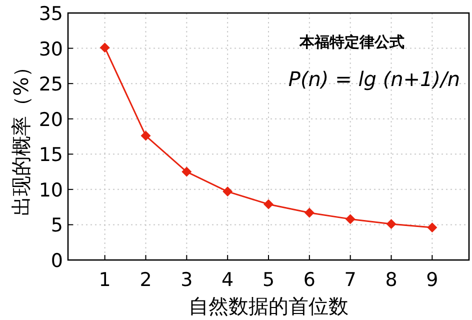 The height and width of the screenshot is (320, 472). I want to click on y-tick-label: 0, so click(56, 261).